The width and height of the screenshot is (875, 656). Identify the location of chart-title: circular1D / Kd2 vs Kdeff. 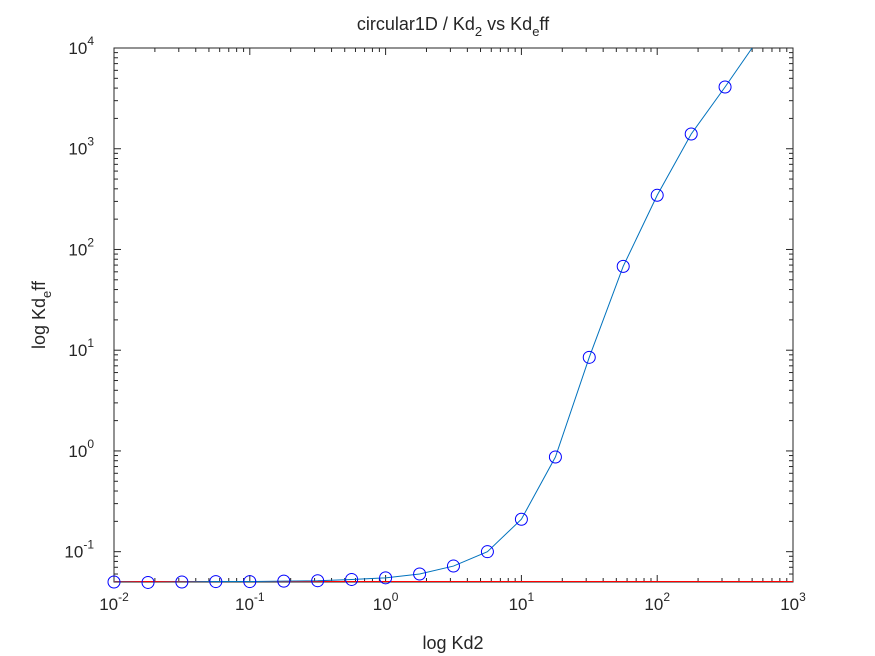
(453, 26).